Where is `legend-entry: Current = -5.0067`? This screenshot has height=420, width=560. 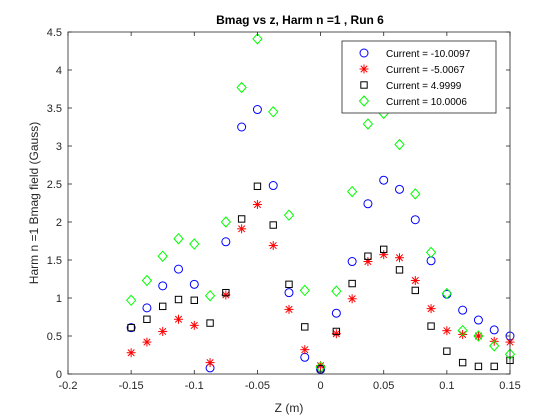 legend-entry: Current = -5.0067 is located at coordinates (412, 70).